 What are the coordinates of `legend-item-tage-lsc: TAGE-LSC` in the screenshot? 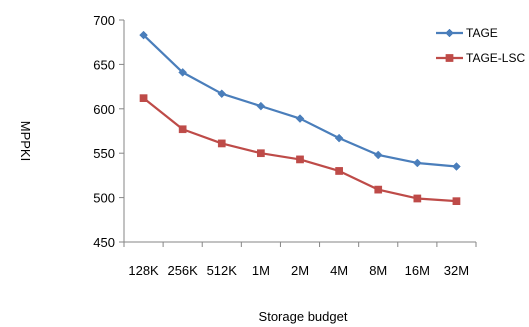 It's located at (480, 58).